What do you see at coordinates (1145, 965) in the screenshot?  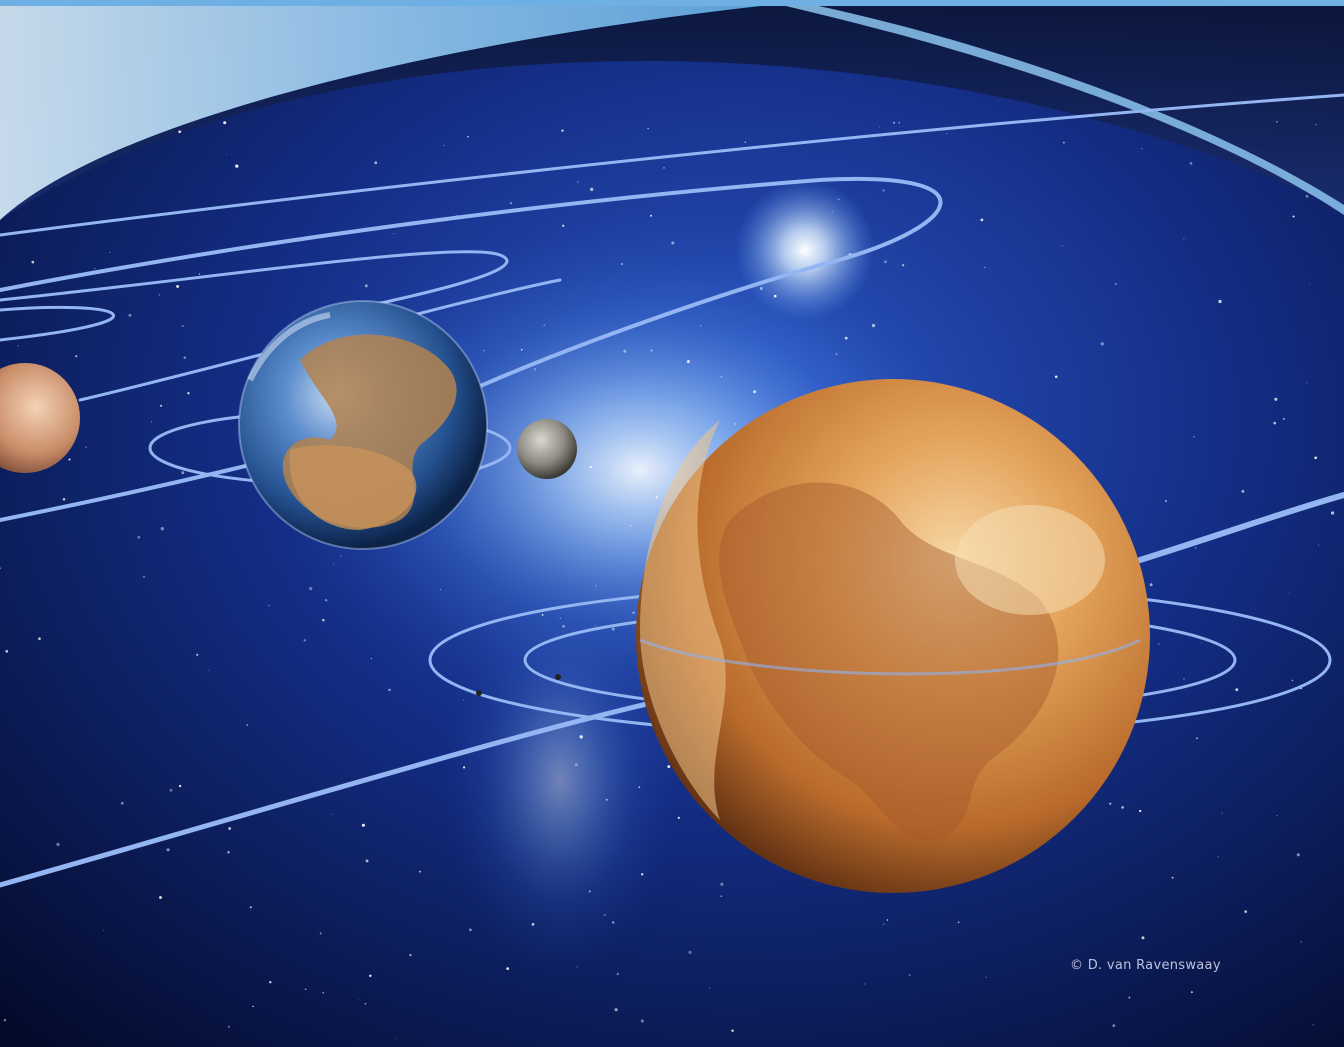 I see `copyright-credit: © D. van Ravenswaay` at bounding box center [1145, 965].